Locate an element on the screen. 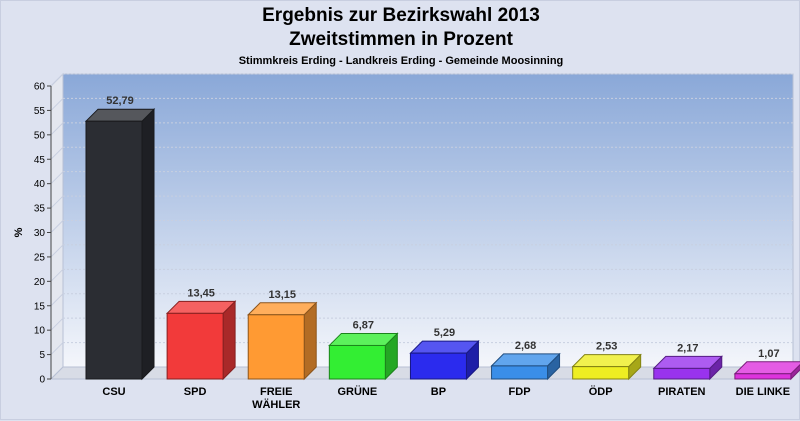 This screenshot has width=800, height=421. value-label: 6,87 is located at coordinates (363, 325).